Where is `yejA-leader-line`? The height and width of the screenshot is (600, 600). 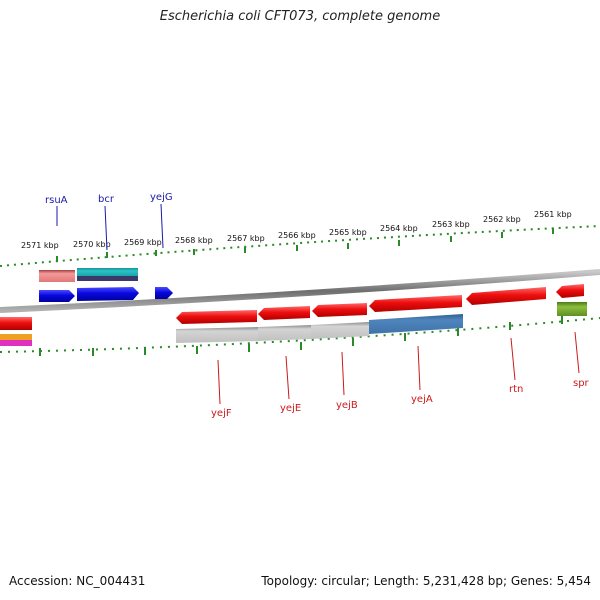 yejA-leader-line is located at coordinates (419, 368).